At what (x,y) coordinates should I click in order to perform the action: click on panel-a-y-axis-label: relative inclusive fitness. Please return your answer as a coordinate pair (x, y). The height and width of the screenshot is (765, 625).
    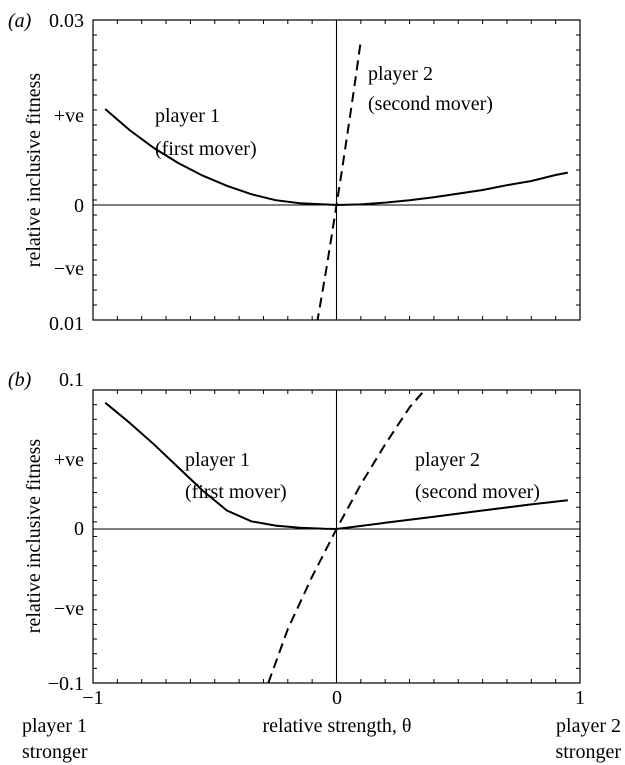
    Looking at the image, I should click on (34, 170).